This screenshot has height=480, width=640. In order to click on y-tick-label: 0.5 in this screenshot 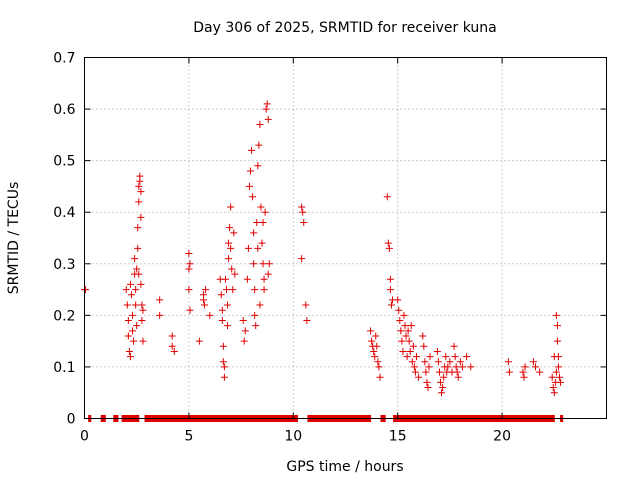, I will do `click(64, 162)`.